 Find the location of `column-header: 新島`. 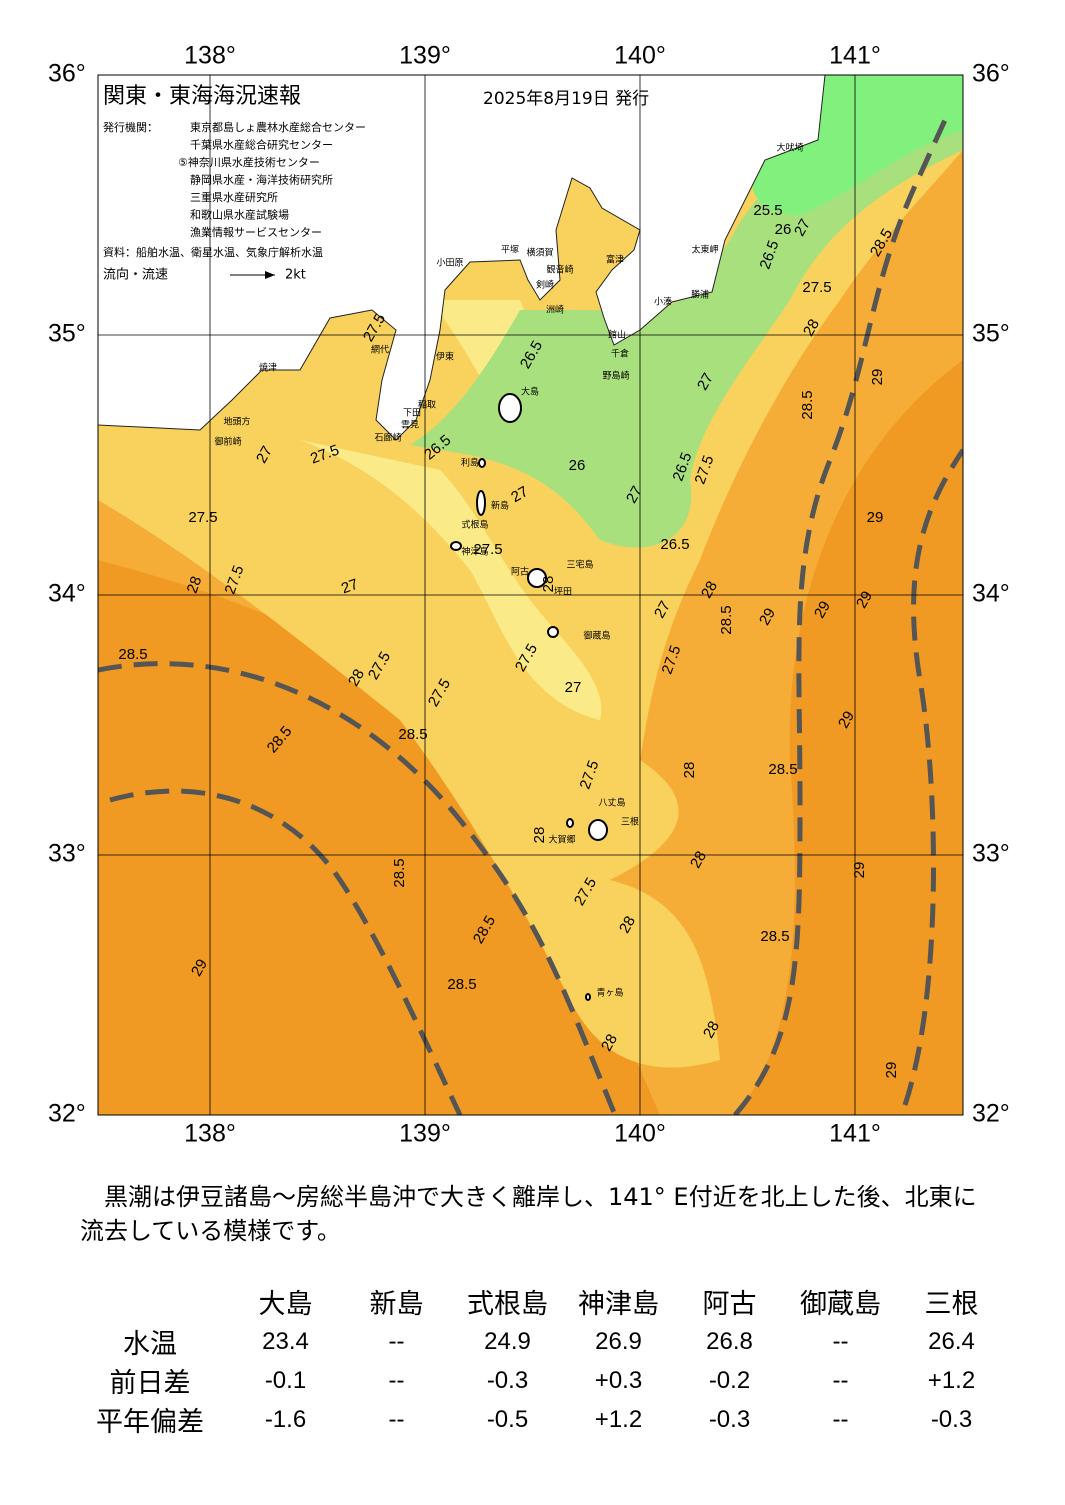

column-header: 新島 is located at coordinates (396, 1304).